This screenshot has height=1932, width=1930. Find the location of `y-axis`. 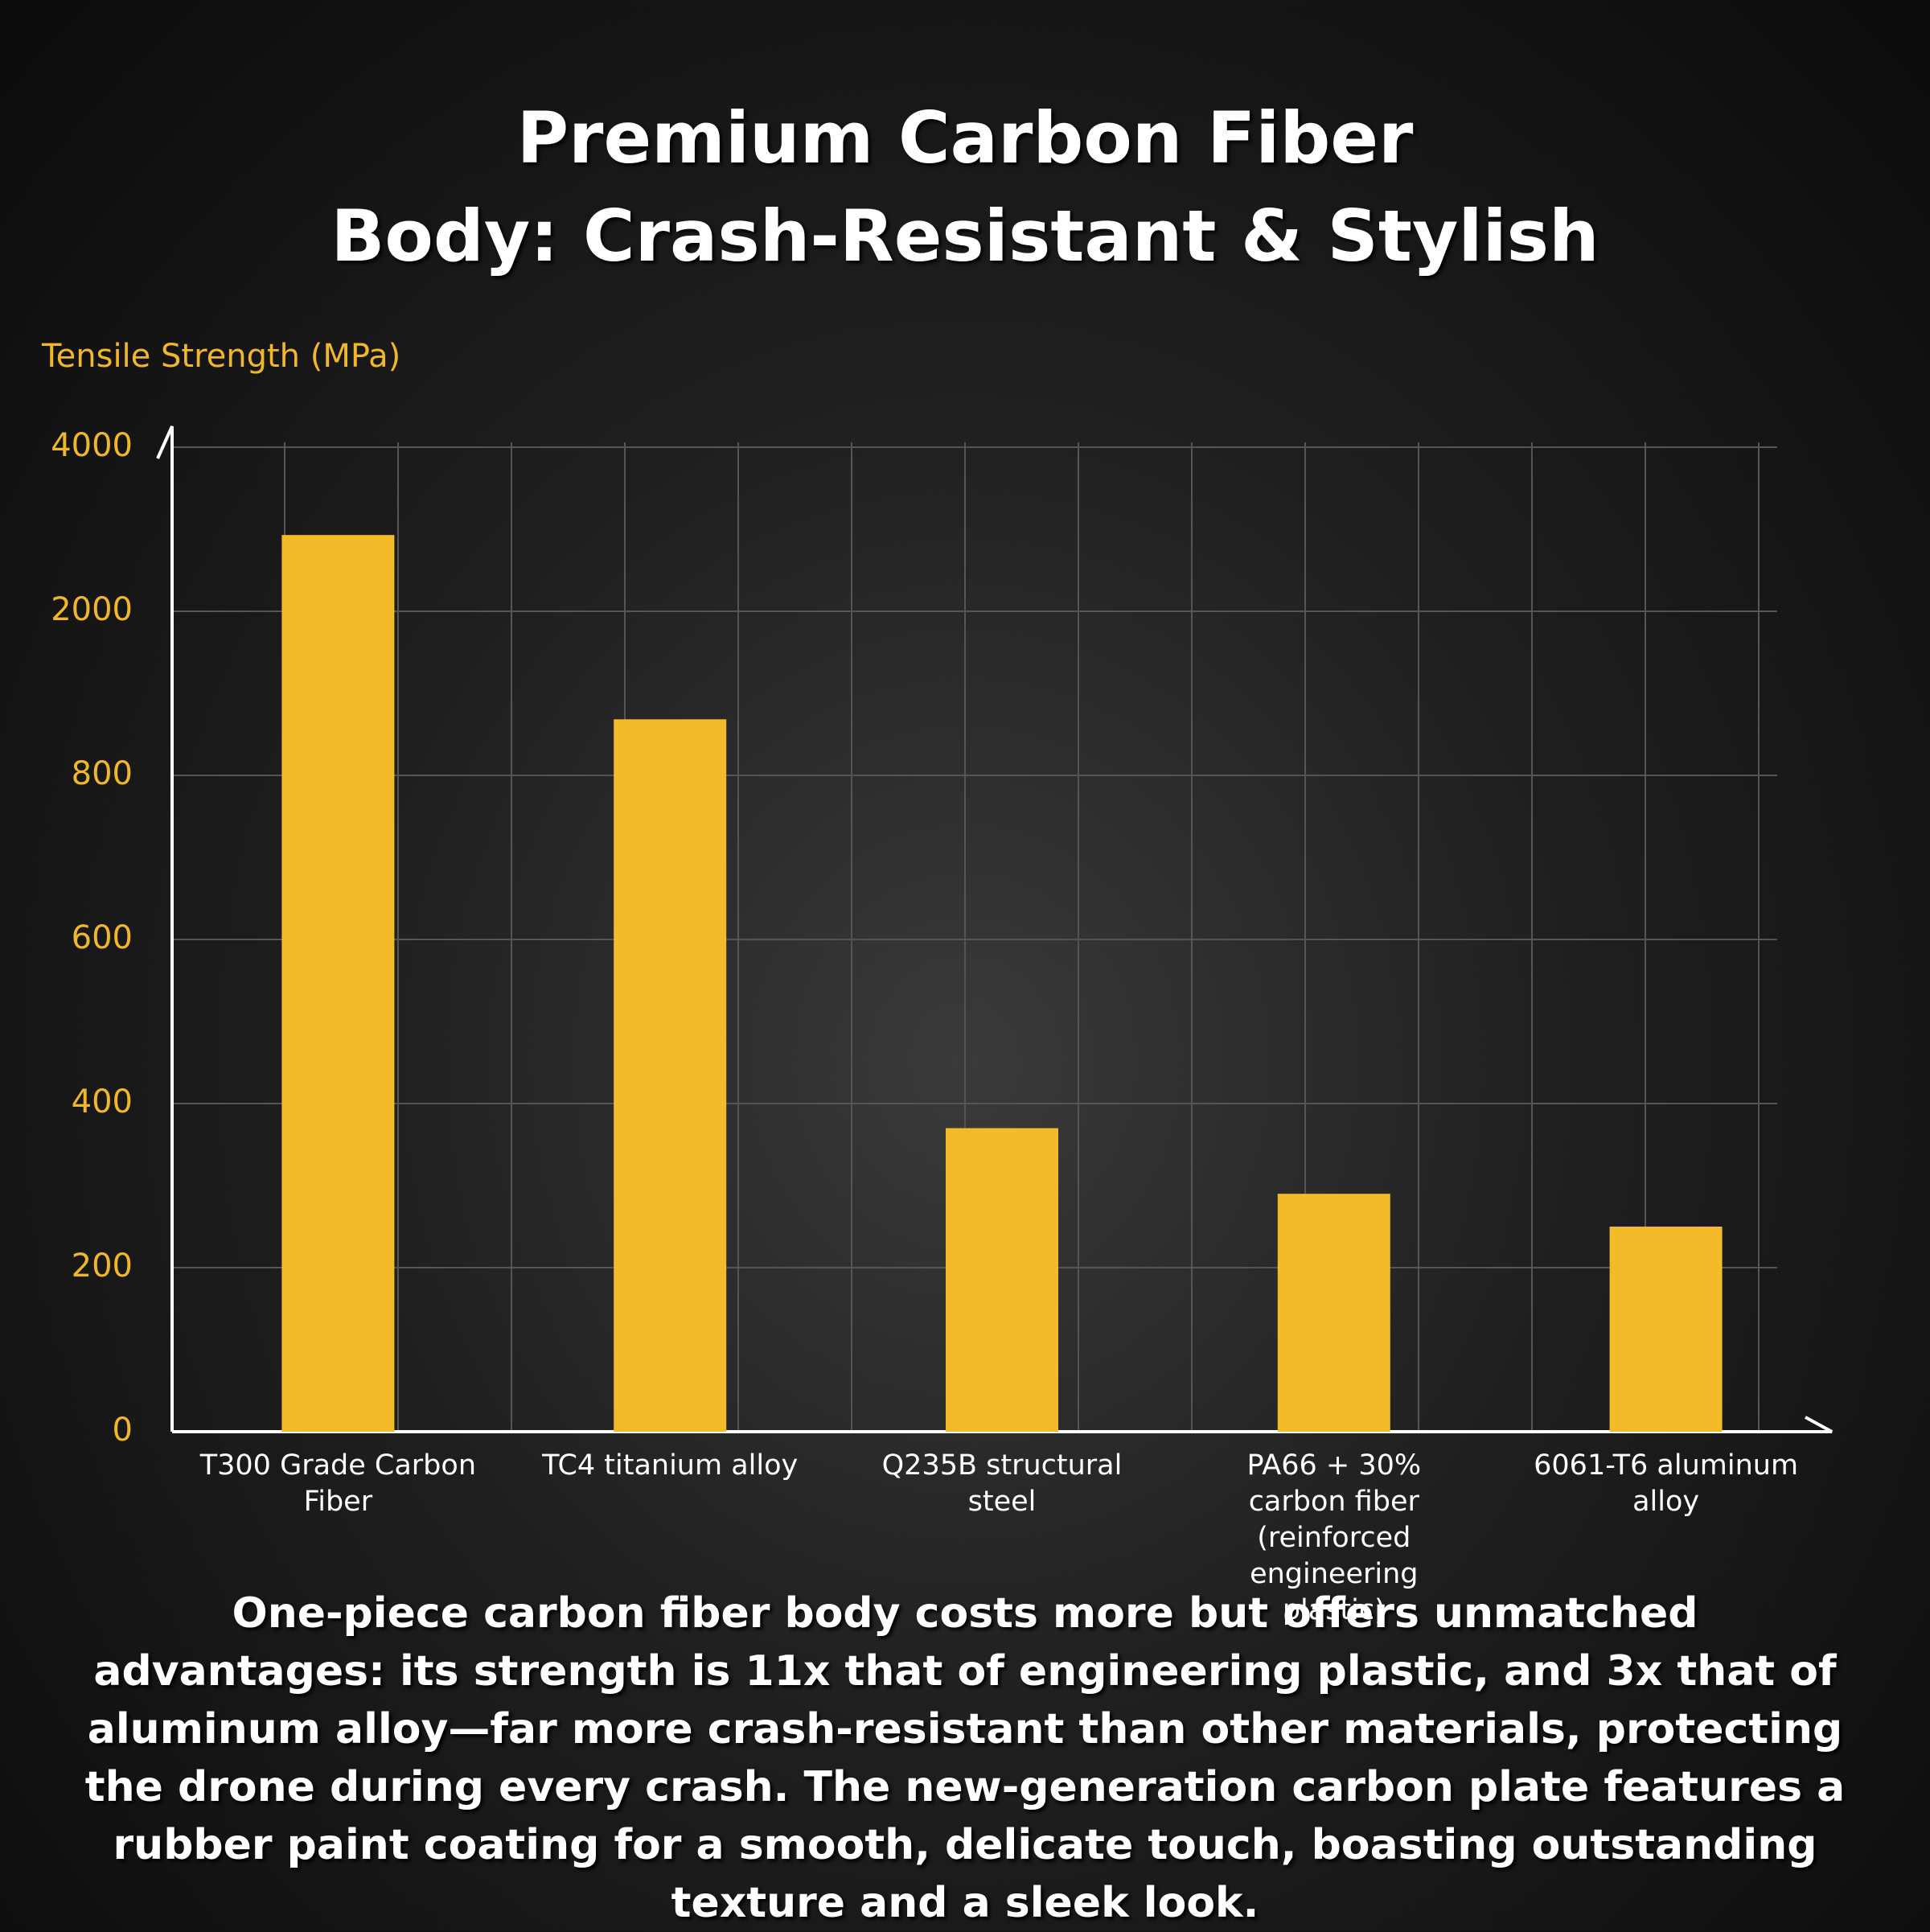

y-axis is located at coordinates (165, 928).